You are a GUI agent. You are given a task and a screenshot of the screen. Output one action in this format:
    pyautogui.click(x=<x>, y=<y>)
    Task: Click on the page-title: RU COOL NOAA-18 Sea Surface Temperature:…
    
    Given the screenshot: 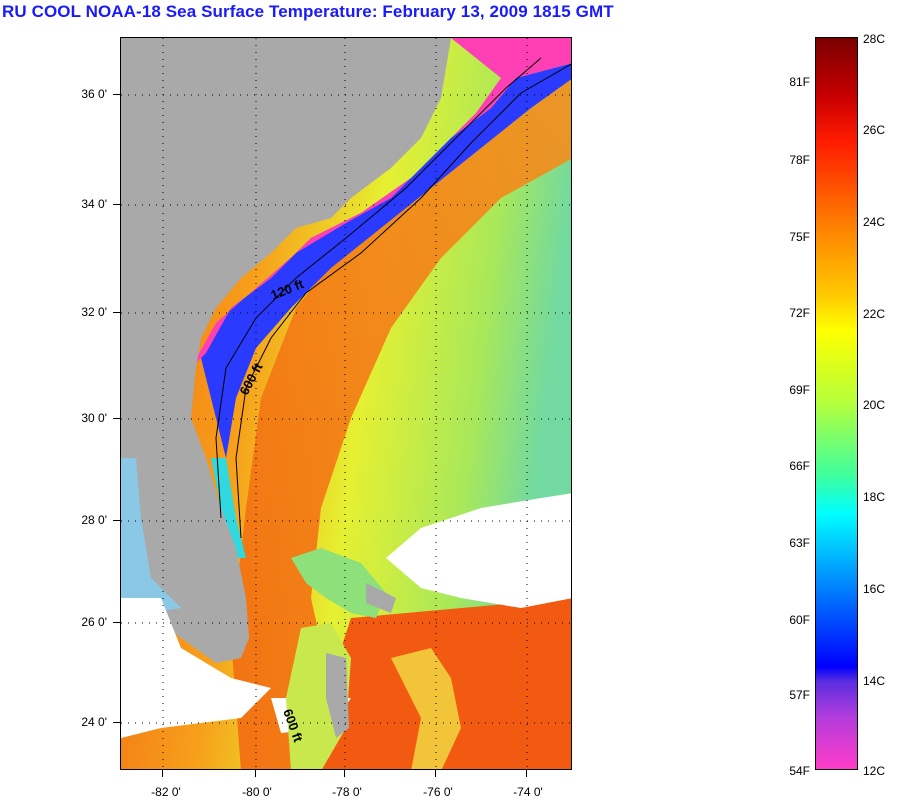 What is the action you would take?
    pyautogui.click(x=308, y=11)
    